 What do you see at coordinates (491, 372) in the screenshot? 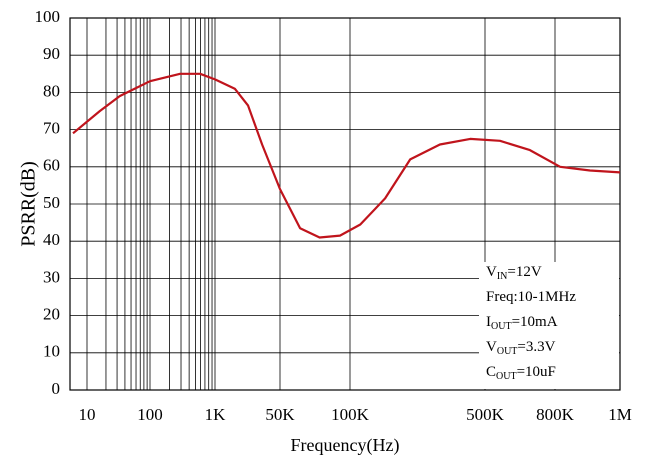
I see `annotation-main: C` at bounding box center [491, 372].